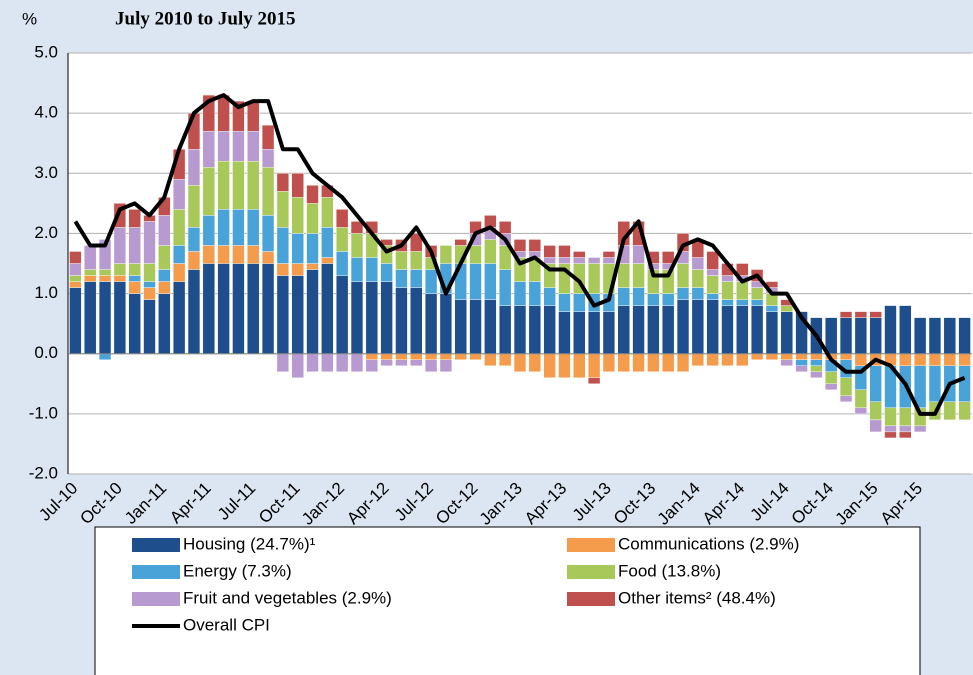 This screenshot has height=675, width=973. What do you see at coordinates (592, 502) in the screenshot?
I see `x-tick-label: Jul-13` at bounding box center [592, 502].